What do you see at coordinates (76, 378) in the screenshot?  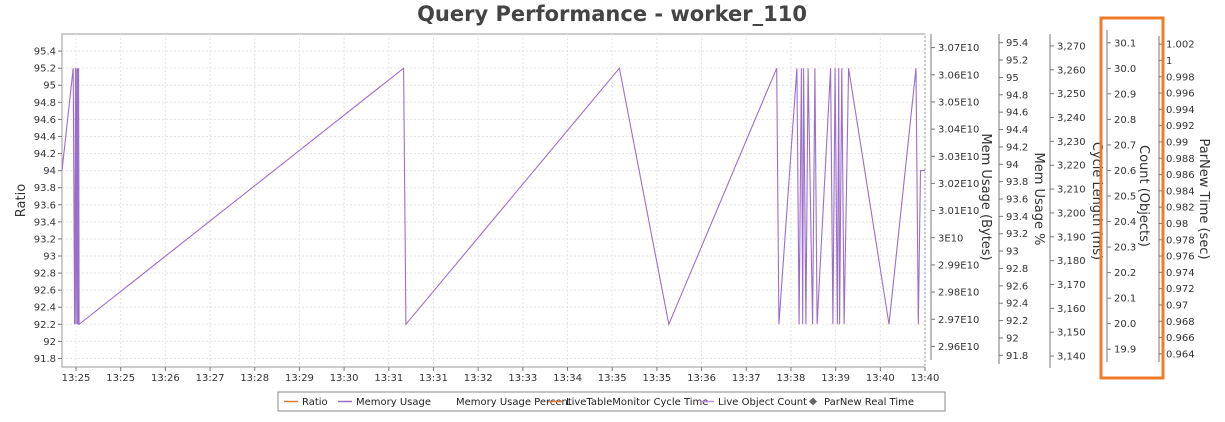 I see `x-tick-label: 13:25` at bounding box center [76, 378].